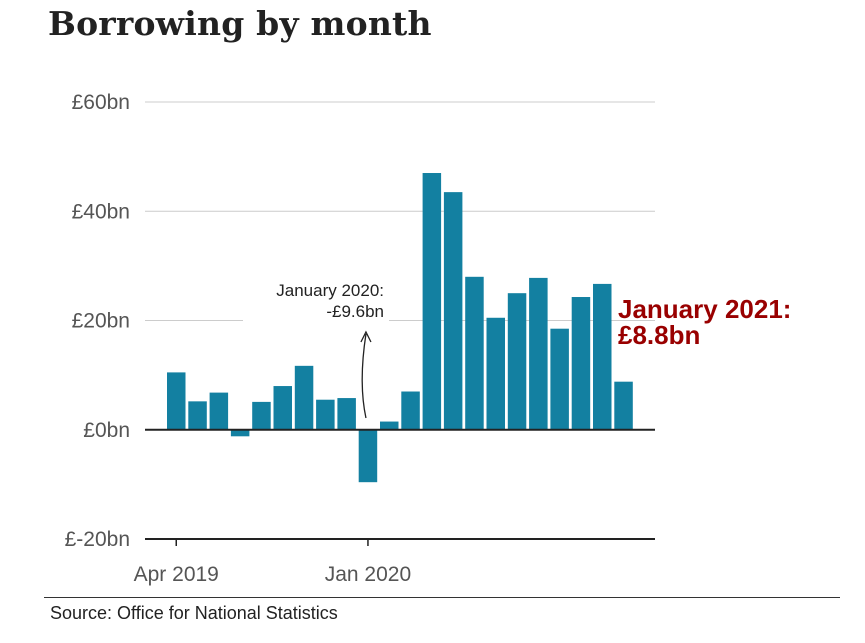  Describe the element at coordinates (240, 23) in the screenshot. I see `chart-title: Borrowing by month` at that location.